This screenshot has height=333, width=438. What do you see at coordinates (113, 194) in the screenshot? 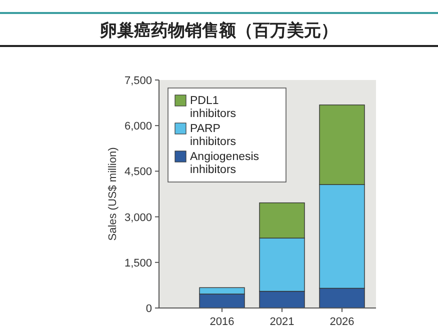
I see `y-axis-title: Sales (US$ million)` at bounding box center [113, 194].